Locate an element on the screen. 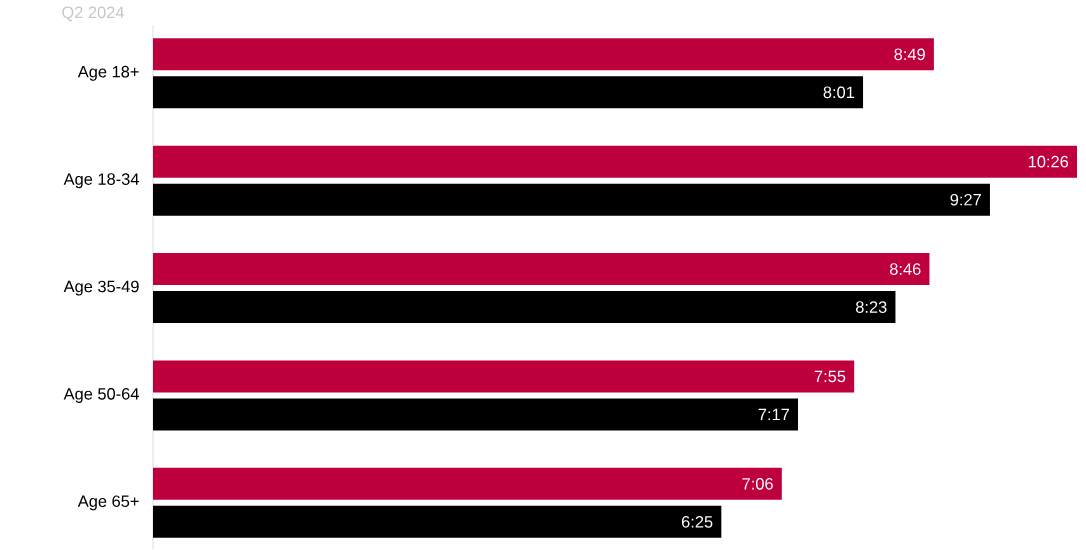  data-label: 7:17 is located at coordinates (773, 414).